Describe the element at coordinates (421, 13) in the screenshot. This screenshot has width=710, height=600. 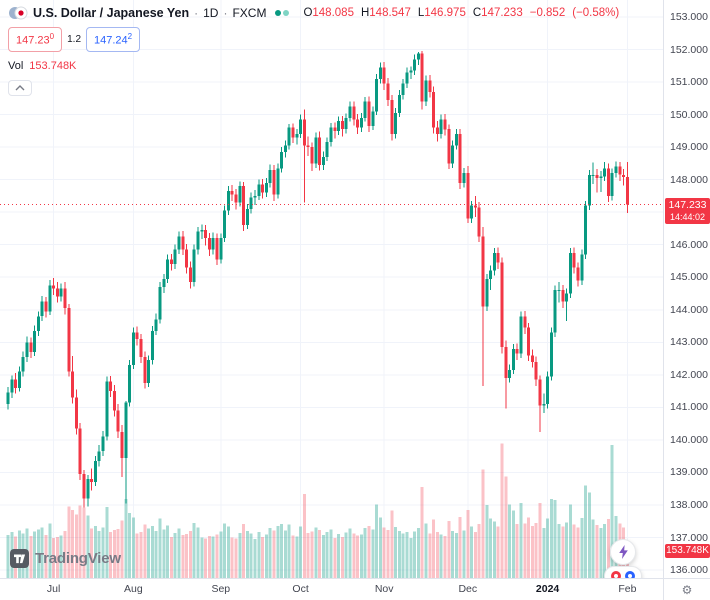
I see `low-label: L` at that location.